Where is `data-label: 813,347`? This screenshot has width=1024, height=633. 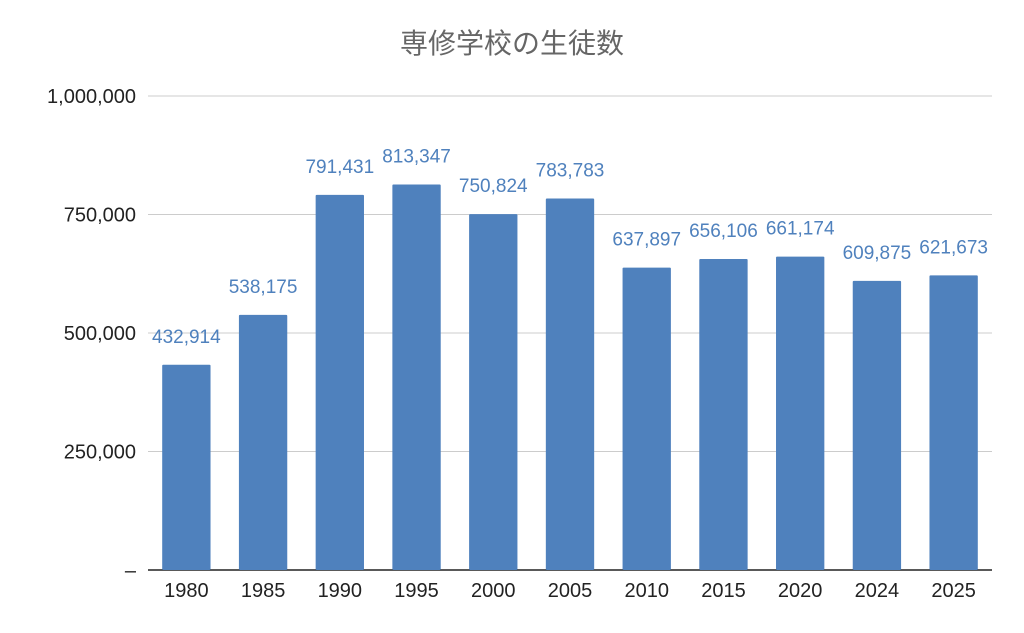 data-label: 813,347 is located at coordinates (416, 156).